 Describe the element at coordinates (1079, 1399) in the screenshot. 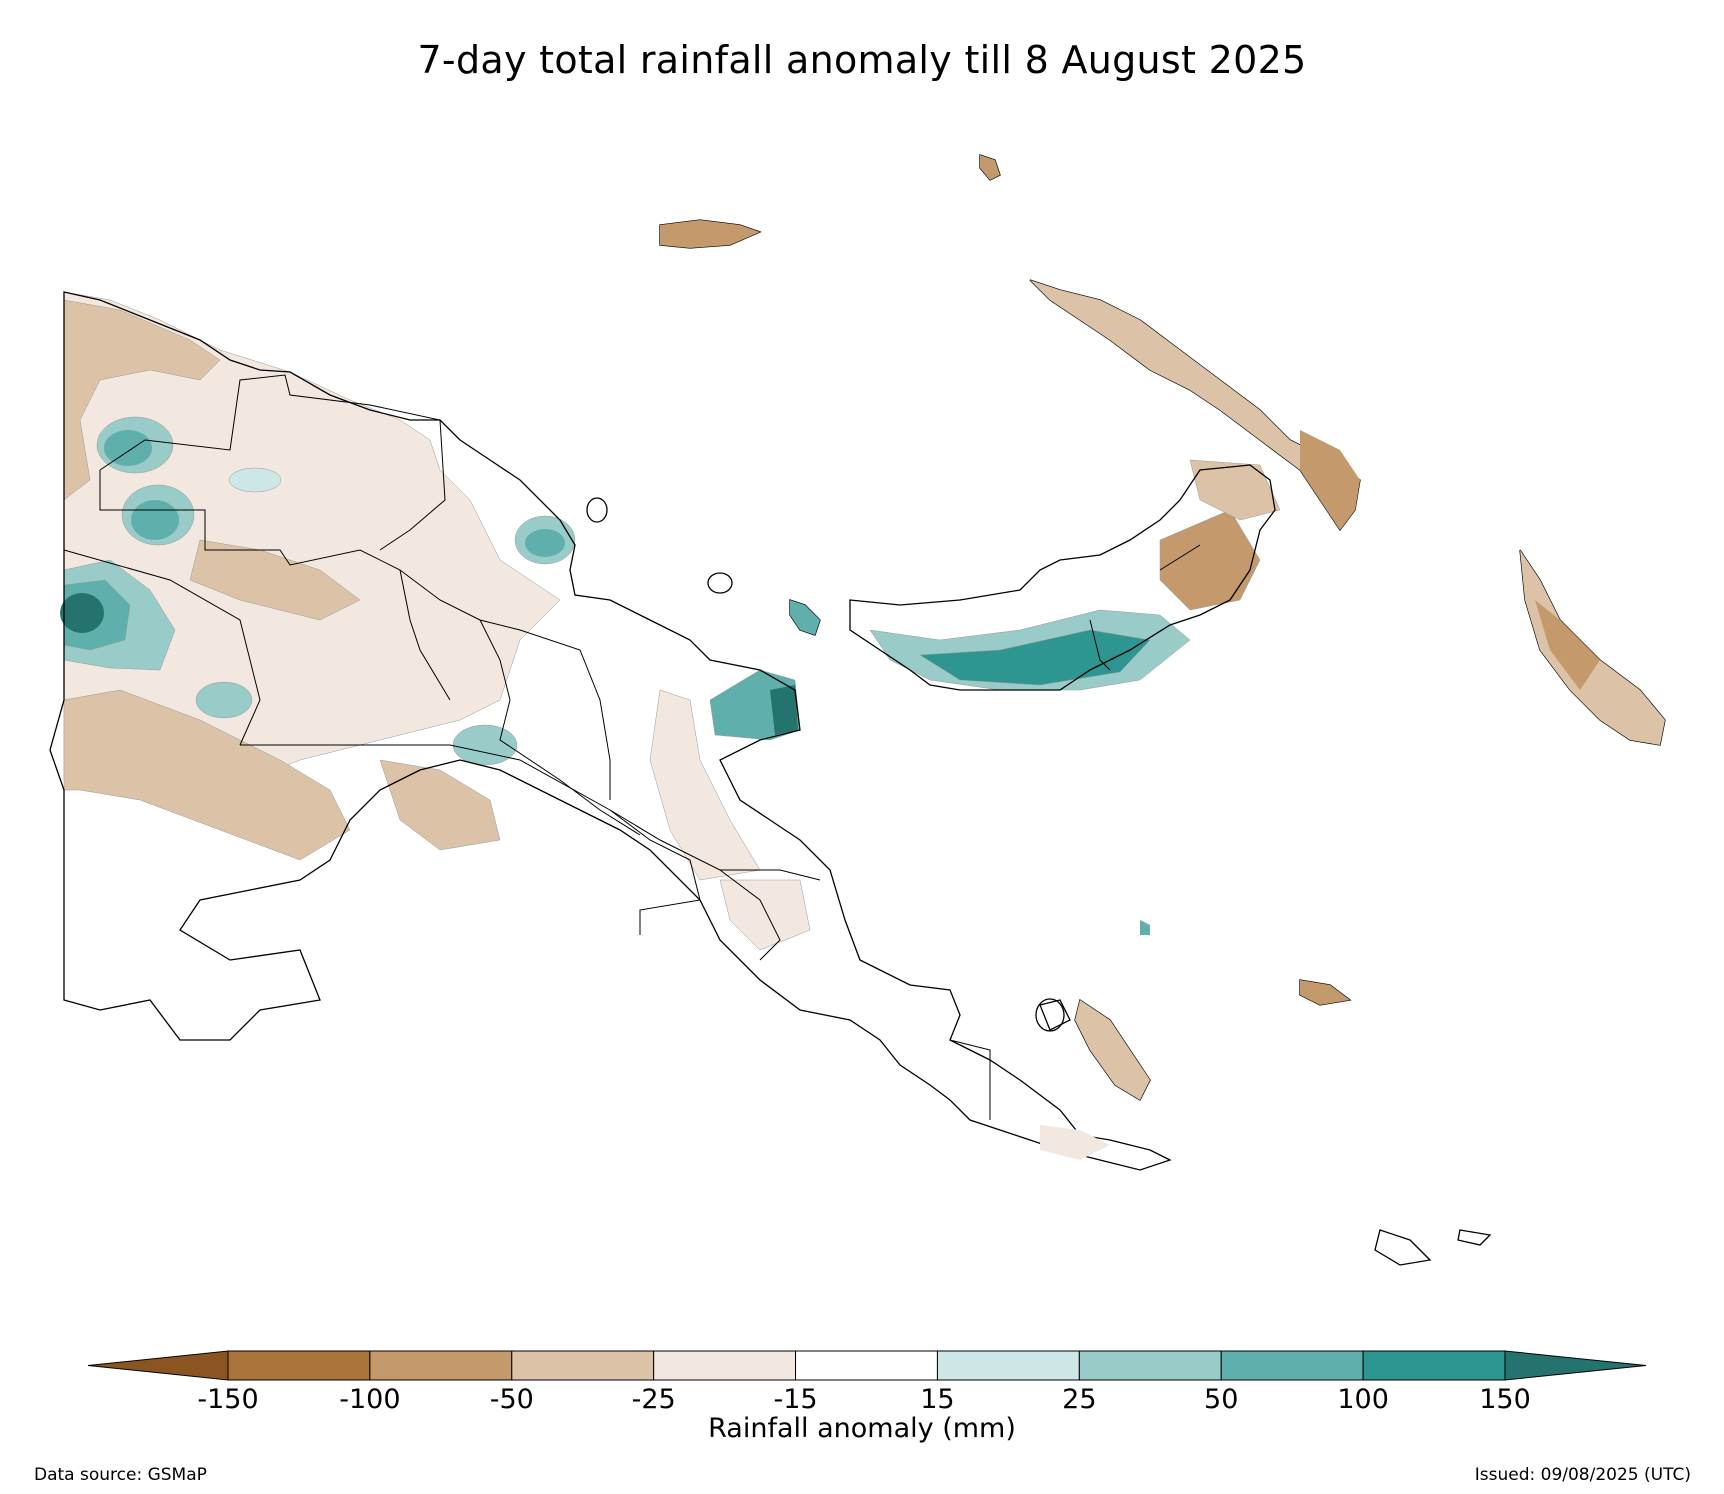

I see `colorbar-tick-label: 25` at that location.